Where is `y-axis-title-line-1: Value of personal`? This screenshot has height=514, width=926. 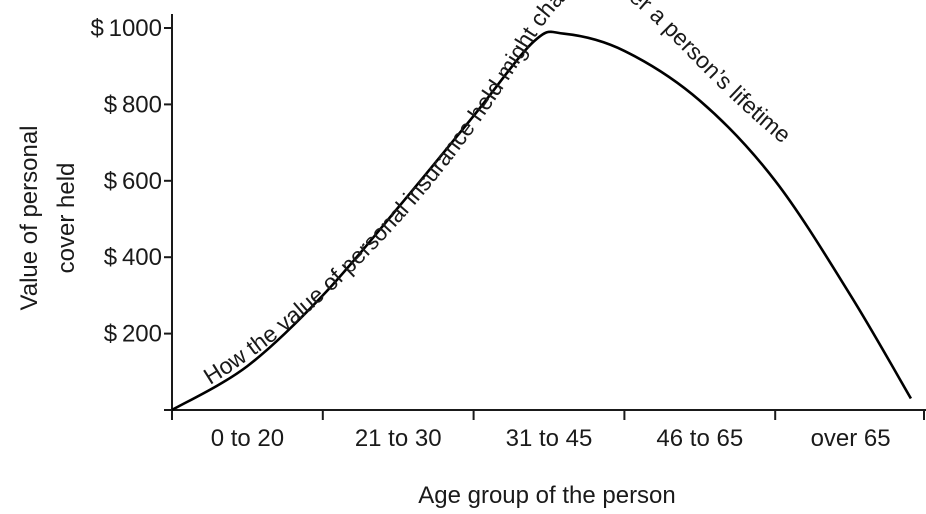
y-axis-title-line-1: Value of personal is located at coordinates (29, 217).